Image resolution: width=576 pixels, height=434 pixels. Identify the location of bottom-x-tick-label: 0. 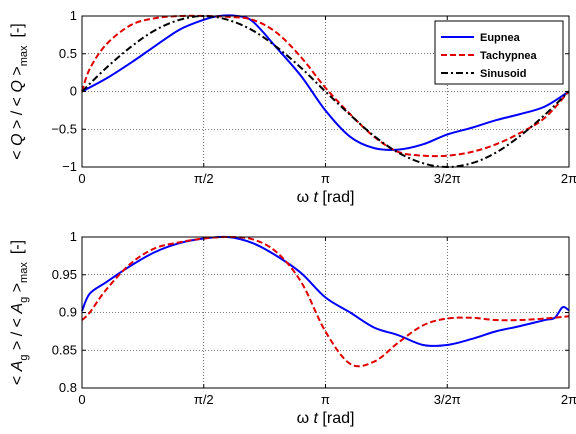
(81, 399).